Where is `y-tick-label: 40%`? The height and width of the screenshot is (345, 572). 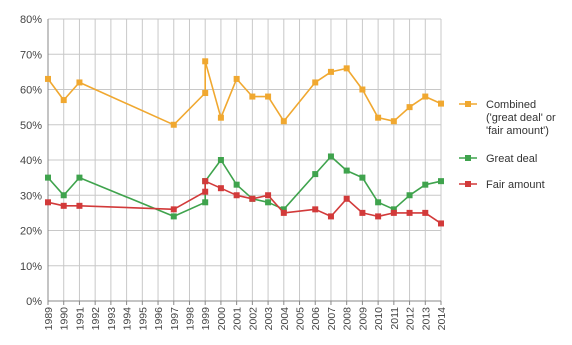 y-tick-label: 40% is located at coordinates (31, 161).